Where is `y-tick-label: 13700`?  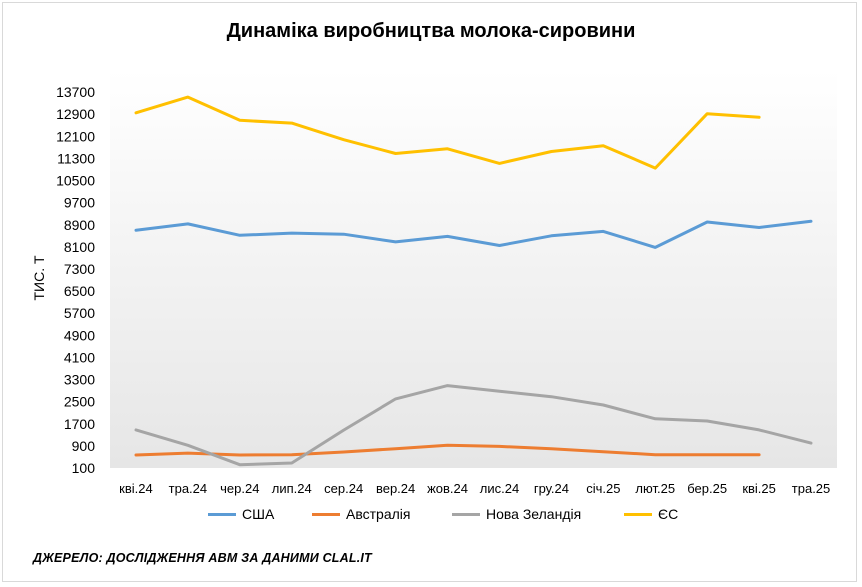
y-tick-label: 13700 is located at coordinates (75, 92).